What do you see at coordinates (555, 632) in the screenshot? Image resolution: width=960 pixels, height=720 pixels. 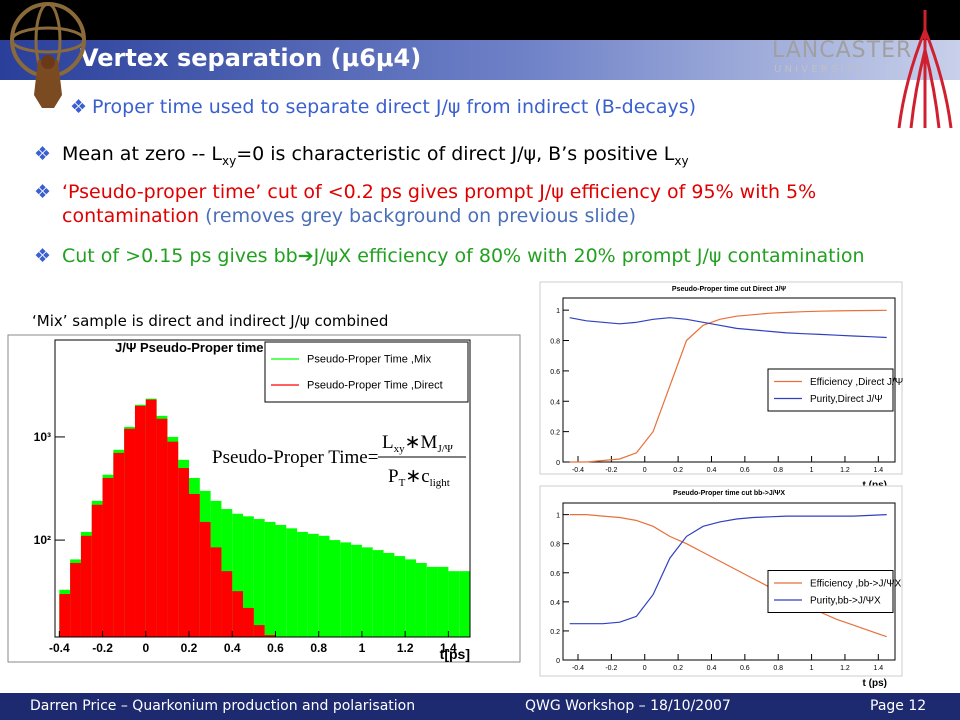 I see `y-tick-label: 0.2` at bounding box center [555, 632].